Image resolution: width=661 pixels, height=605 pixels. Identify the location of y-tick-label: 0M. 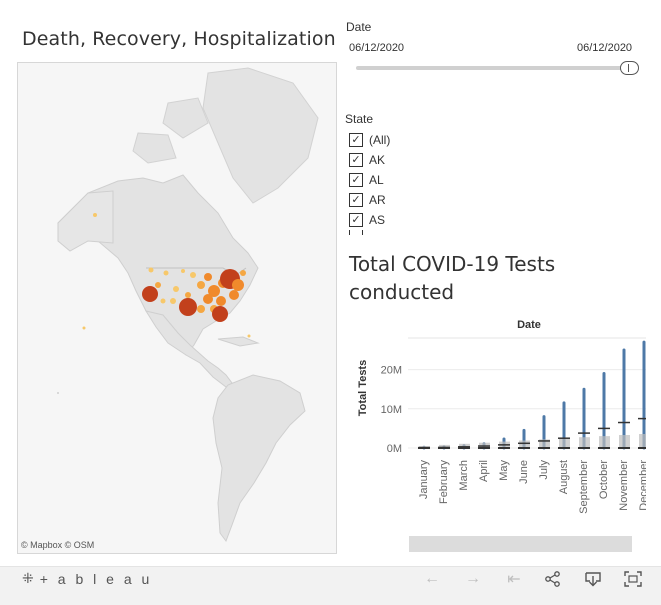
(394, 449).